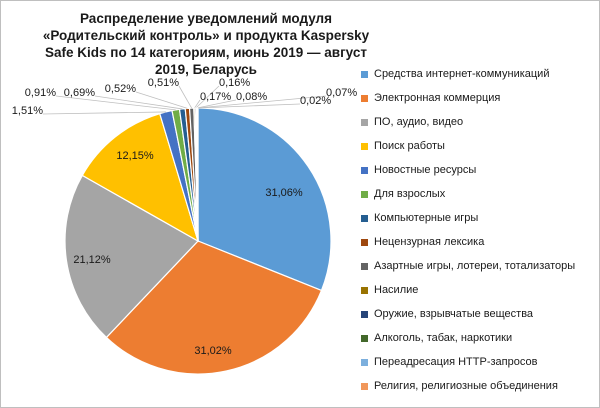 The width and height of the screenshot is (600, 408). I want to click on legend-item: Поиск работы, so click(479, 149).